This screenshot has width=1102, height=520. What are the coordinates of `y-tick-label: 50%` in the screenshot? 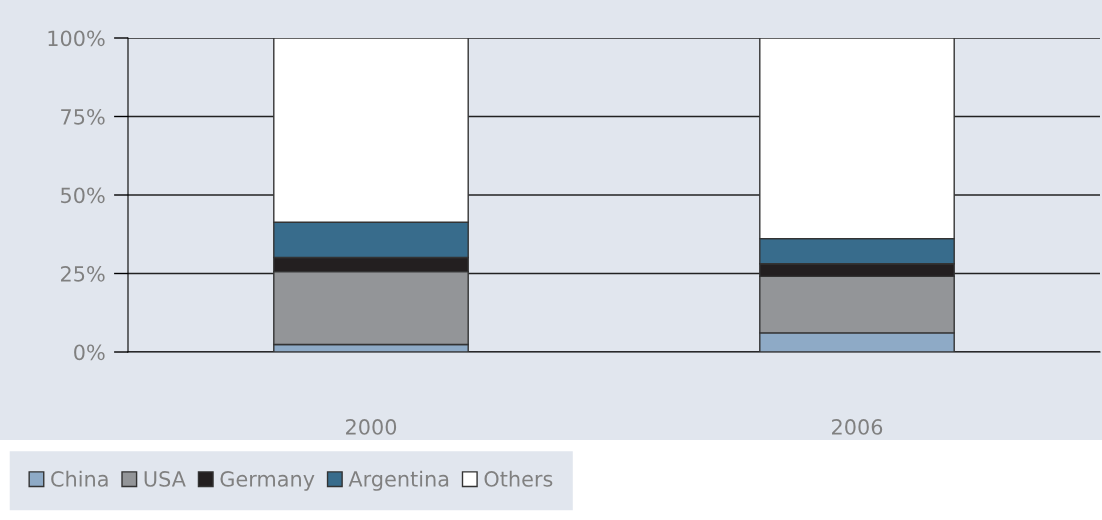 It's located at (83, 195).